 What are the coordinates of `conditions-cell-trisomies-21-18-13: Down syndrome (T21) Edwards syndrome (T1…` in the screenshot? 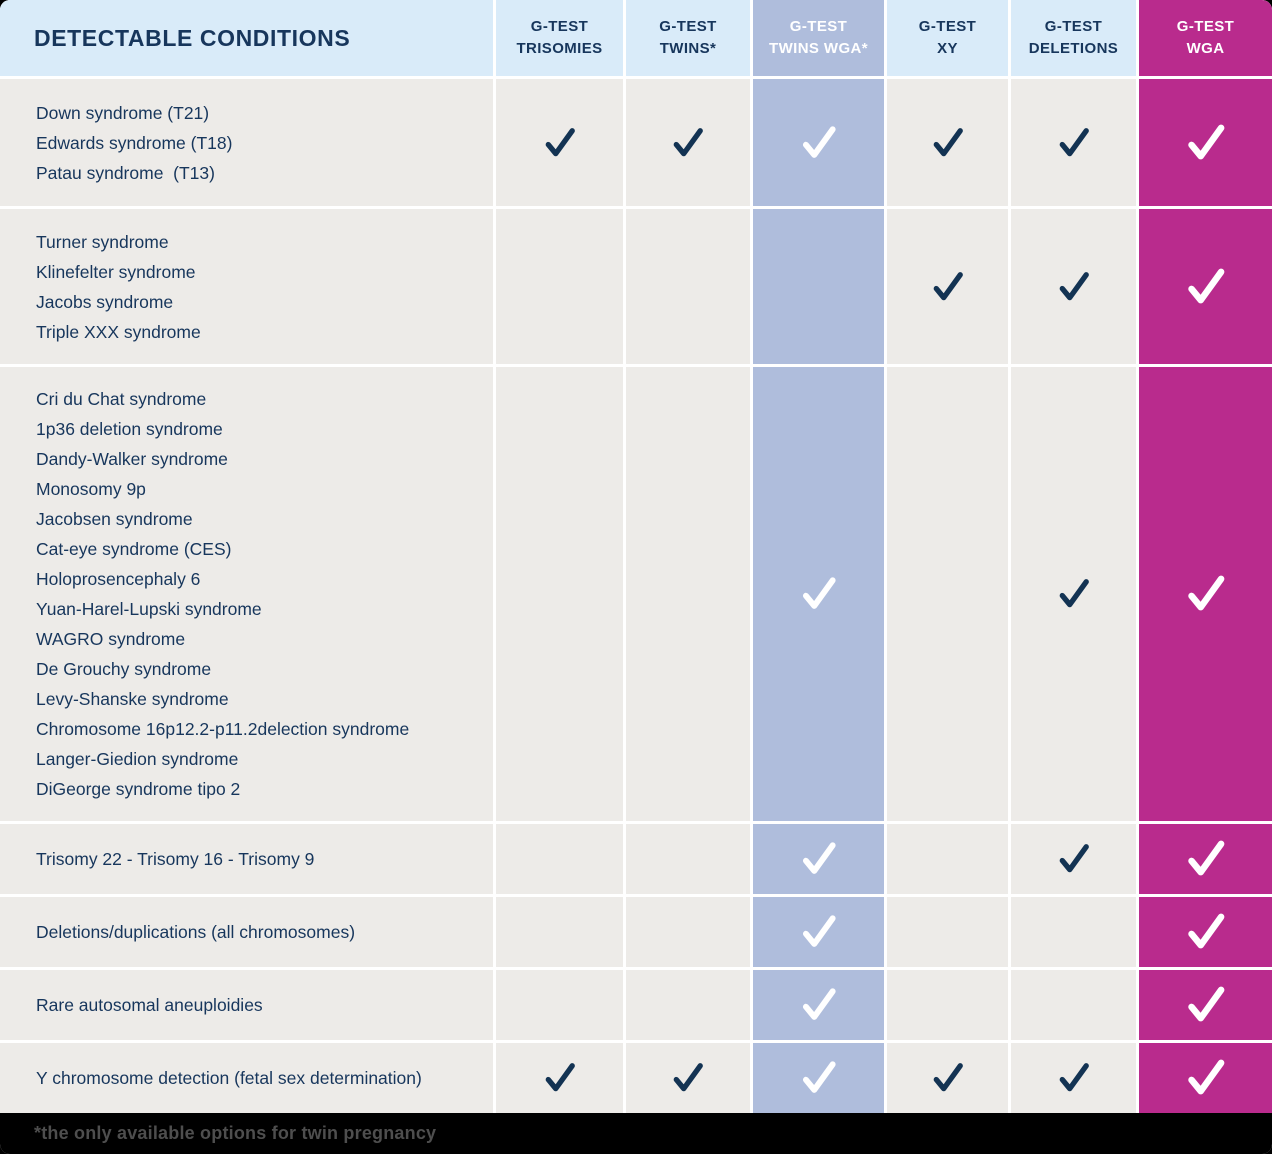 It's located at (246, 142).